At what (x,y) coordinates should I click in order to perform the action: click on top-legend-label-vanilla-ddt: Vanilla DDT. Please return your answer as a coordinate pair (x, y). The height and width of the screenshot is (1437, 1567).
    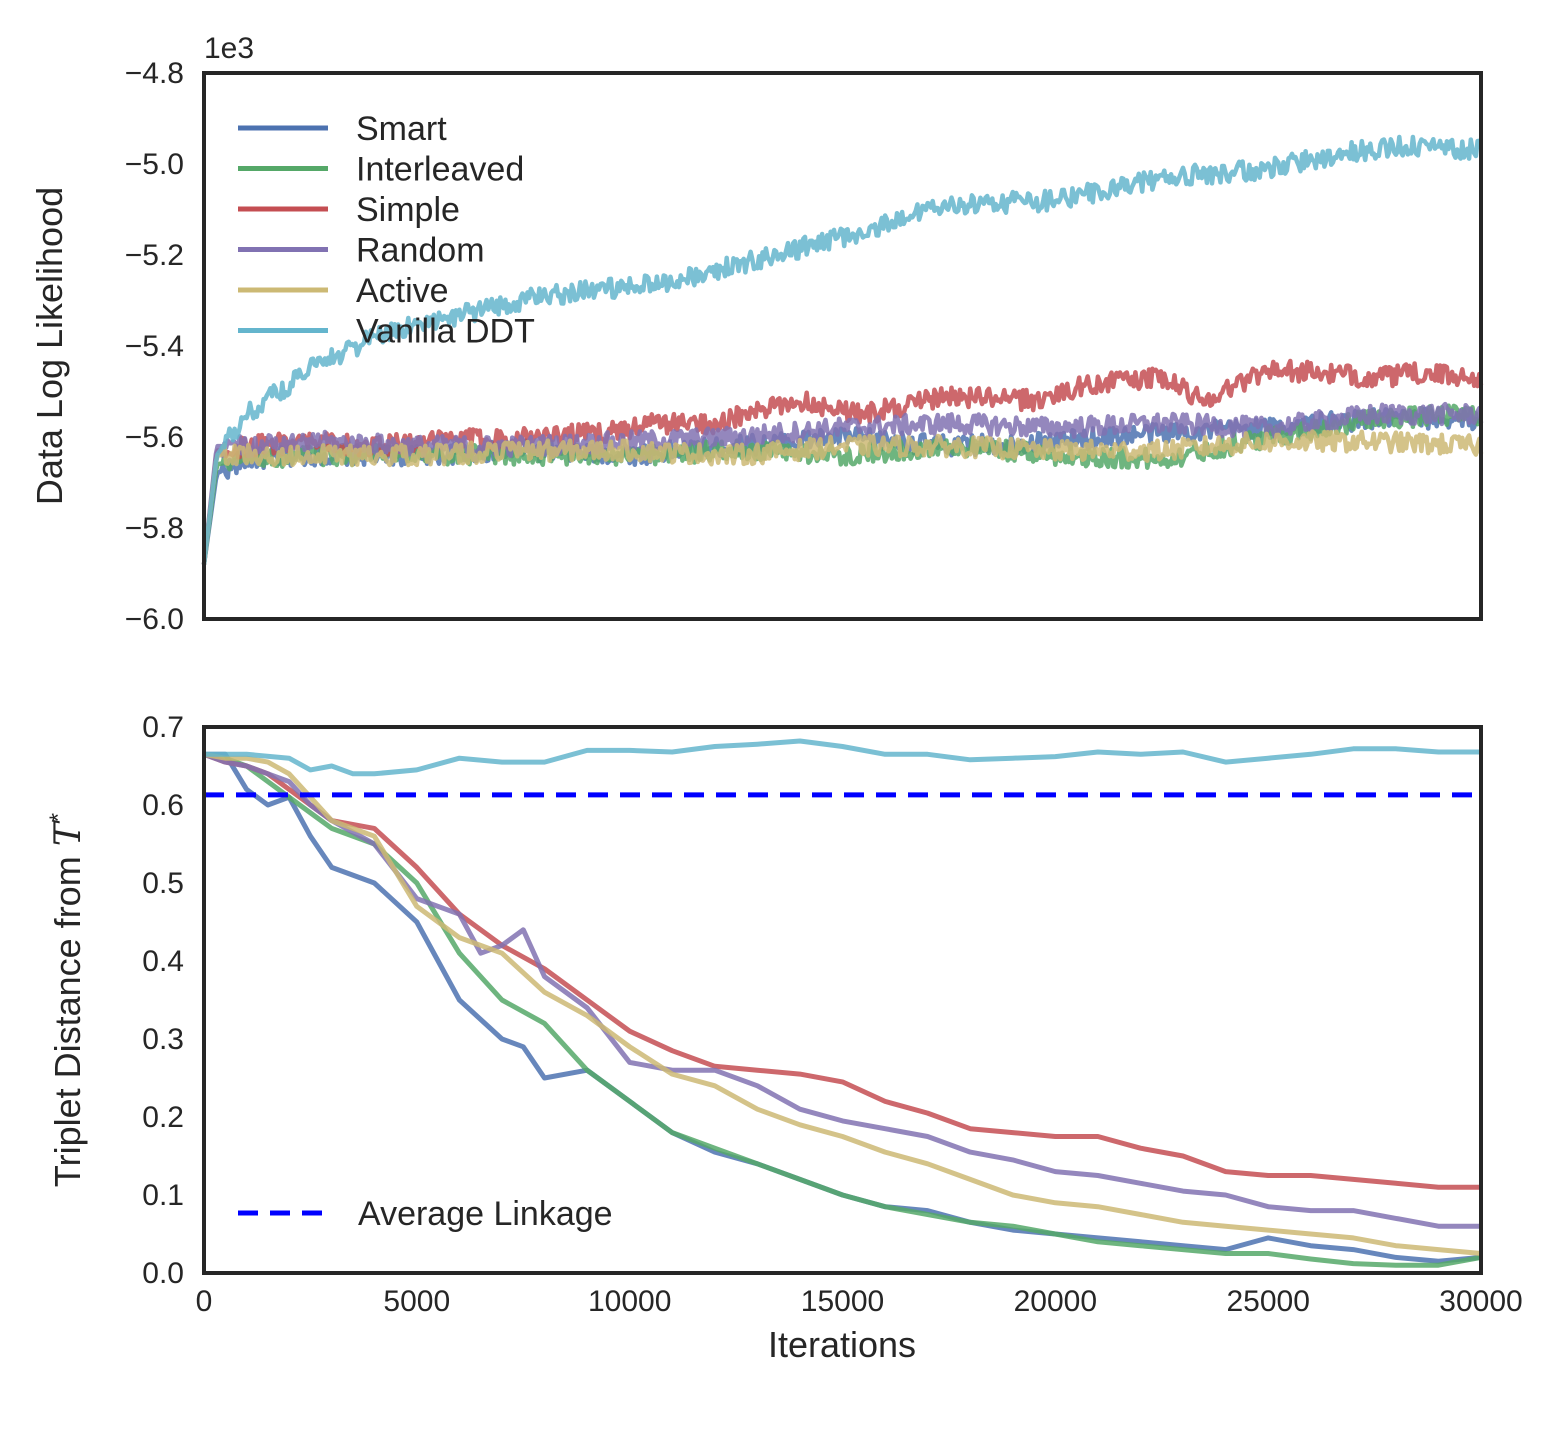
    Looking at the image, I should click on (445, 332).